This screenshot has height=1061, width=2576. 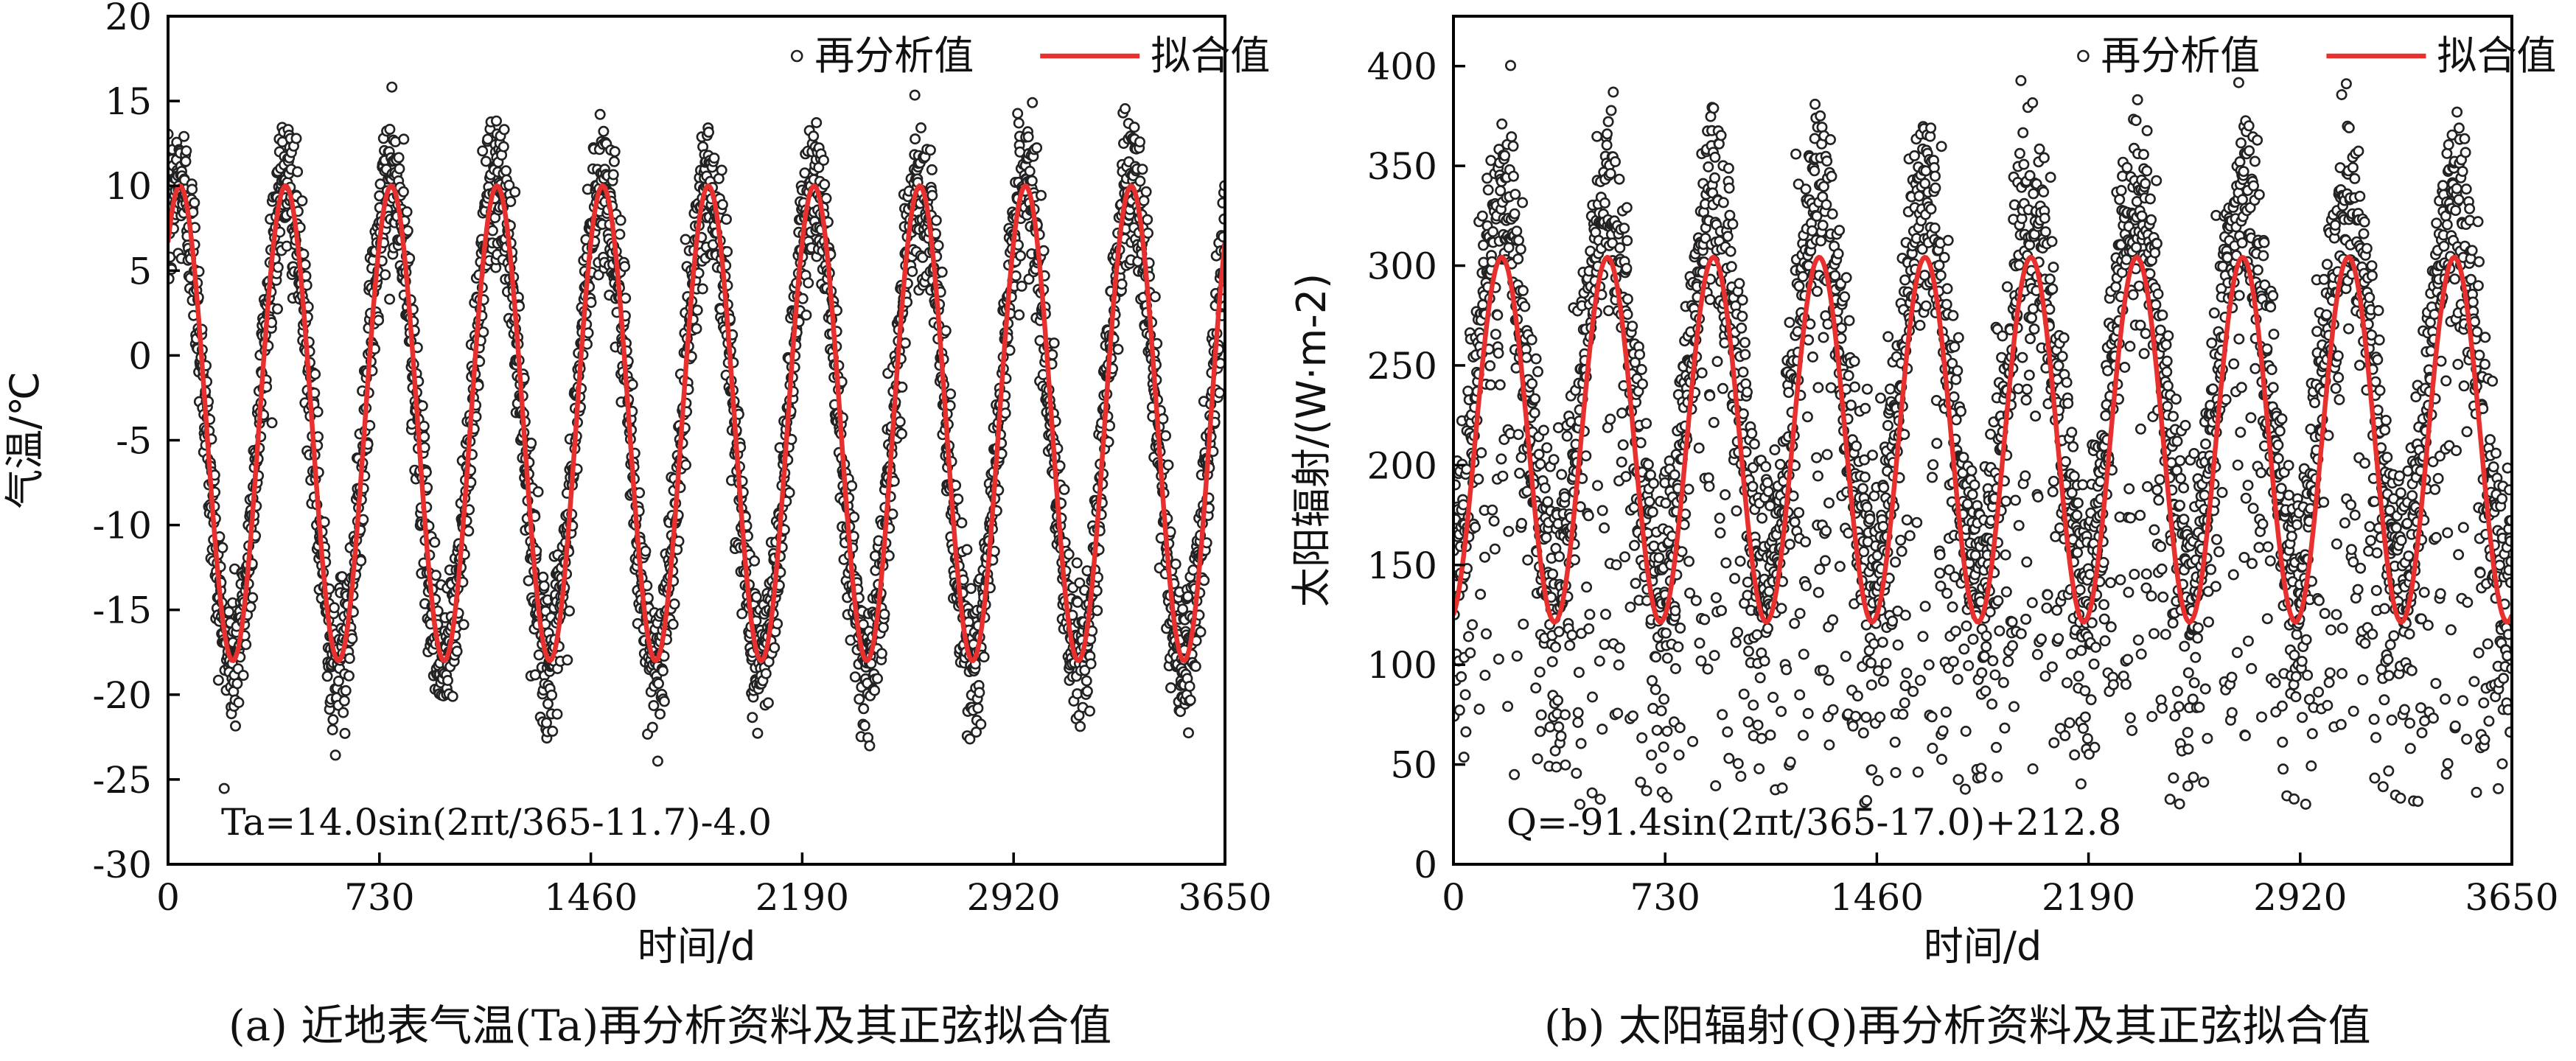 What do you see at coordinates (1210, 56) in the screenshot?
I see `legend-label-fit: 拟合值` at bounding box center [1210, 56].